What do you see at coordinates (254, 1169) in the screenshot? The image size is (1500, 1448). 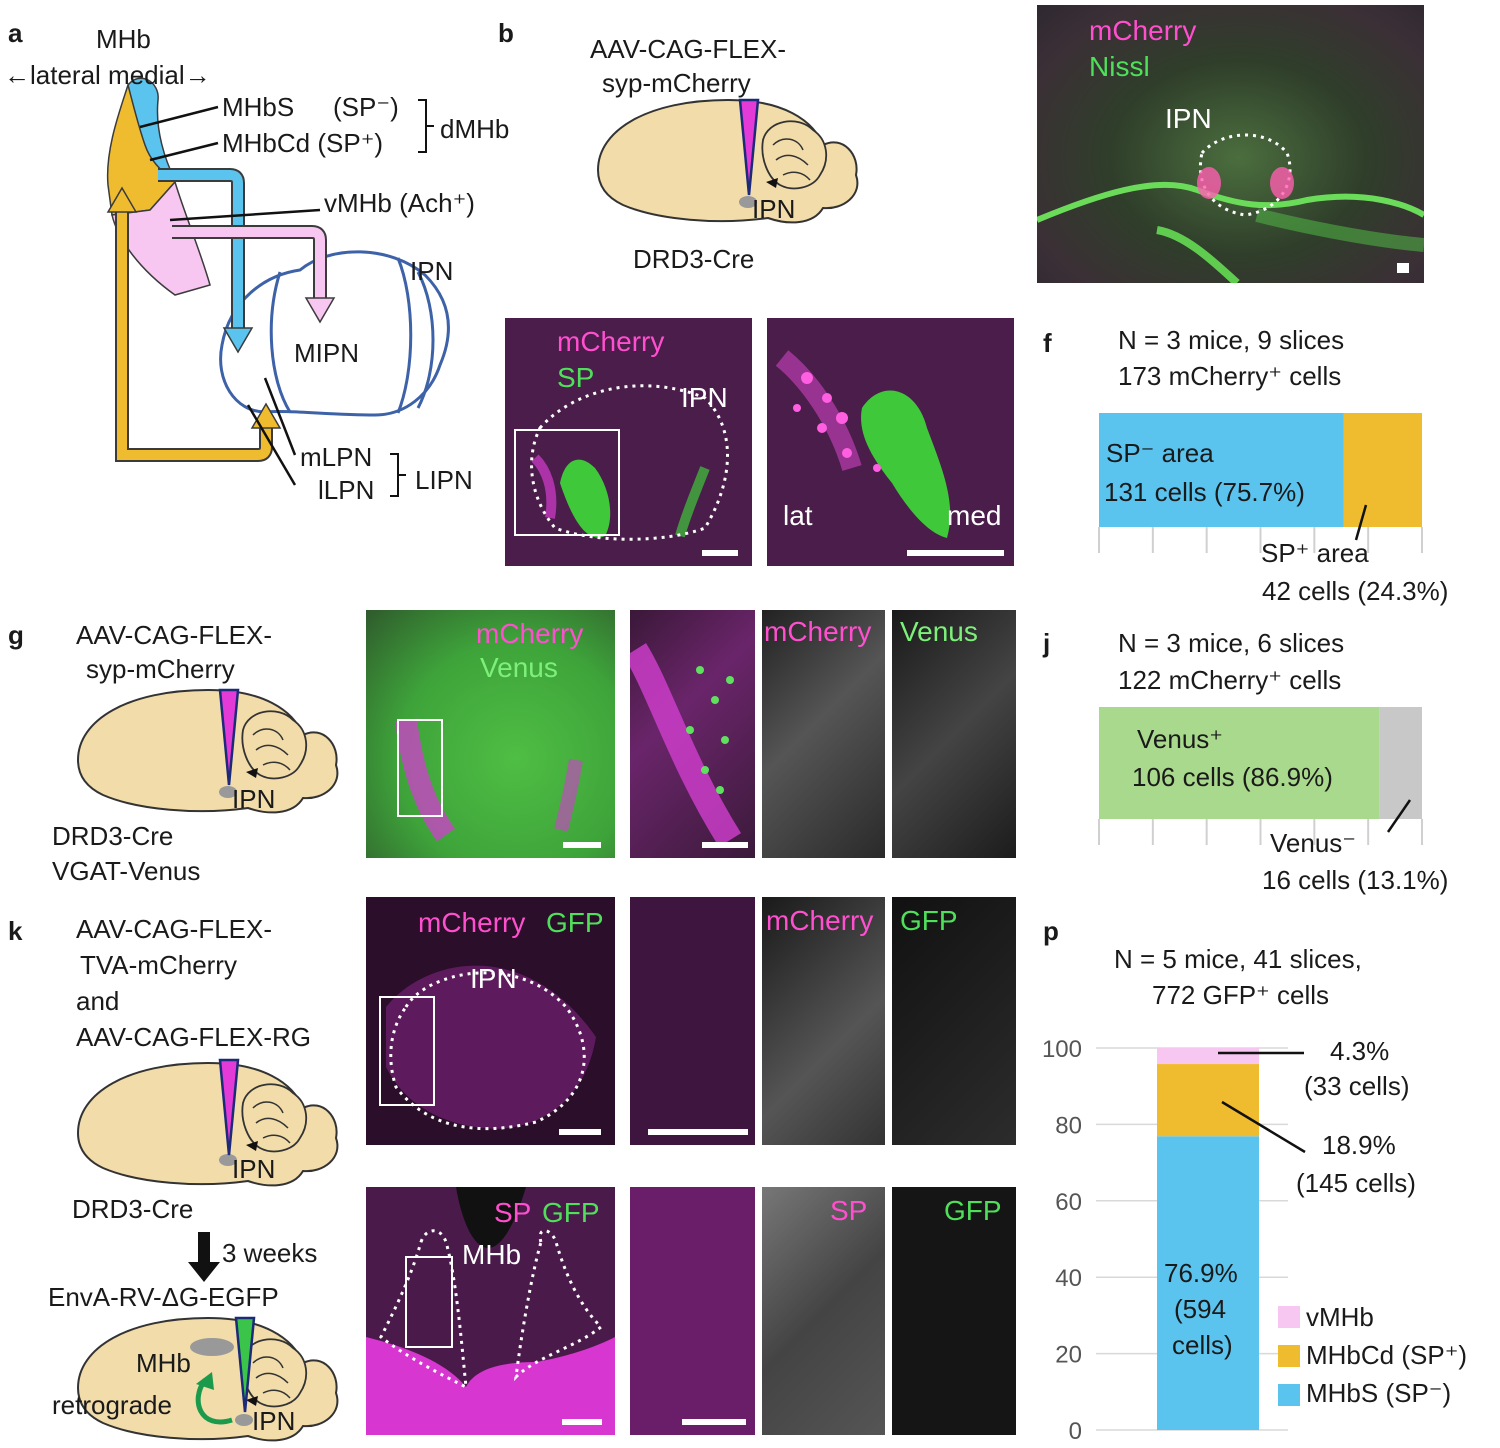 I see `ipn-label-k: IPN` at bounding box center [254, 1169].